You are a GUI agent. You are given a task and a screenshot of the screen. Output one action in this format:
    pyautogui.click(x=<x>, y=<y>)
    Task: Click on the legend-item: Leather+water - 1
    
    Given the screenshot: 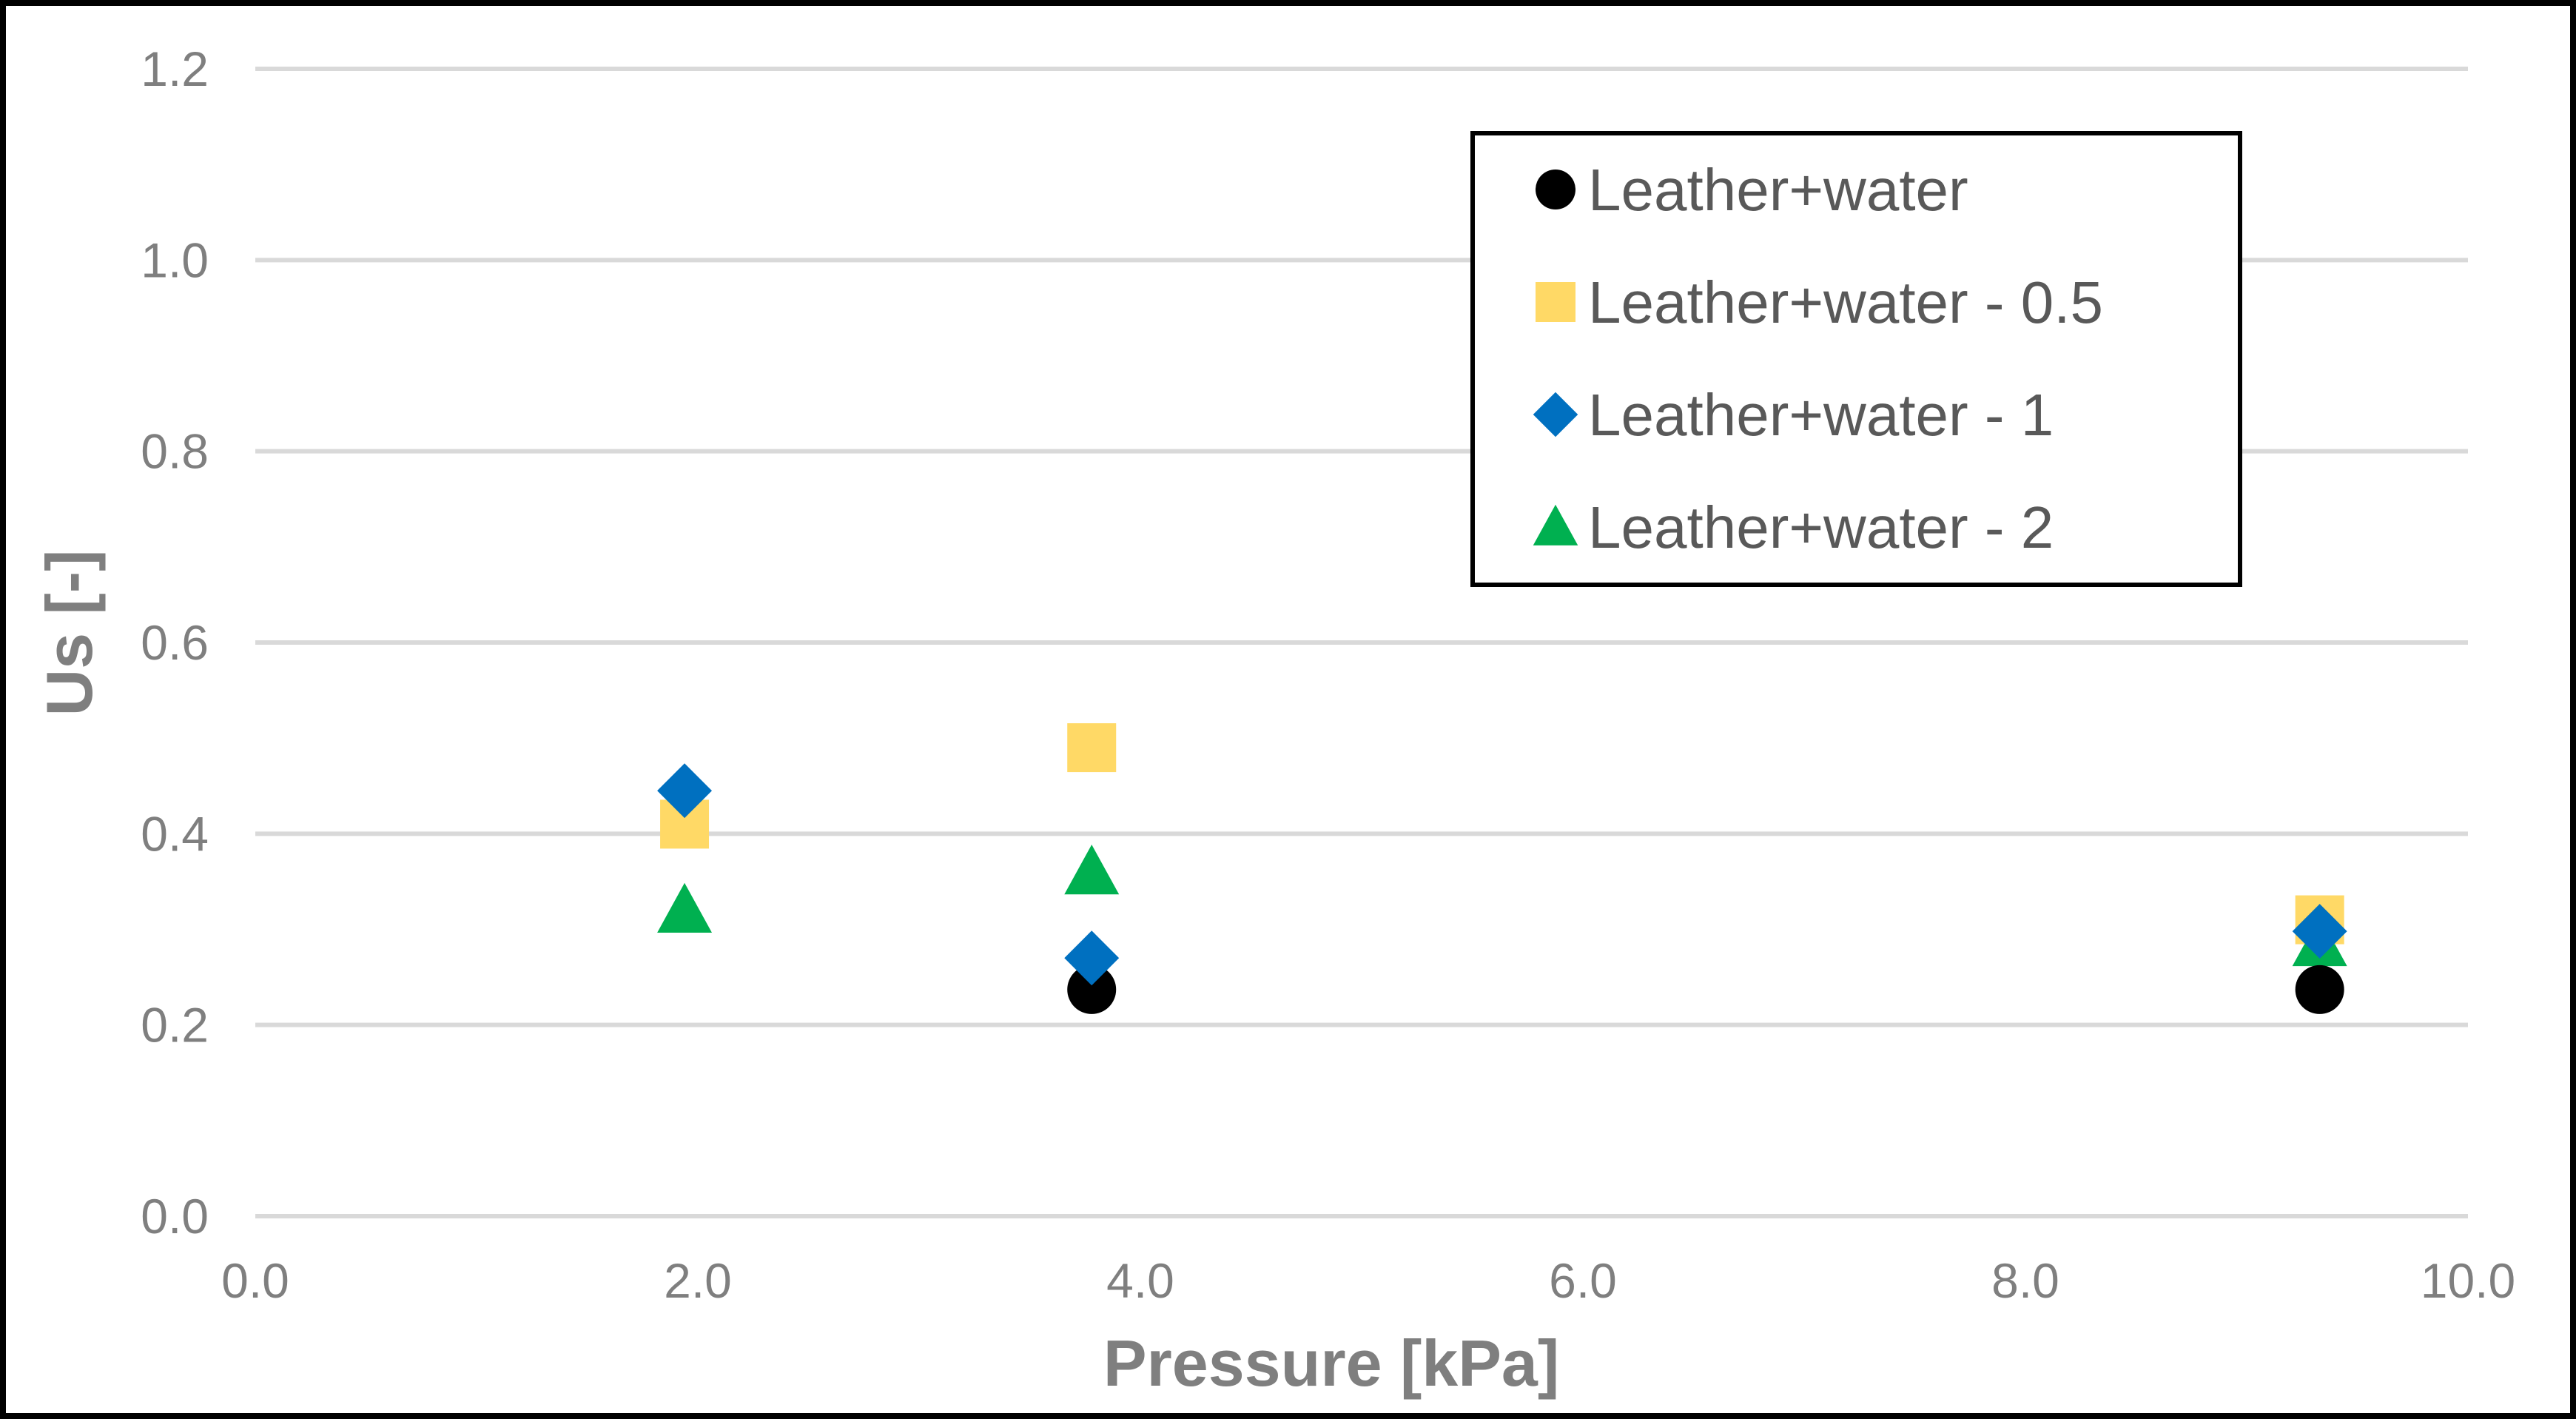 What is the action you would take?
    pyautogui.click(x=1793, y=415)
    